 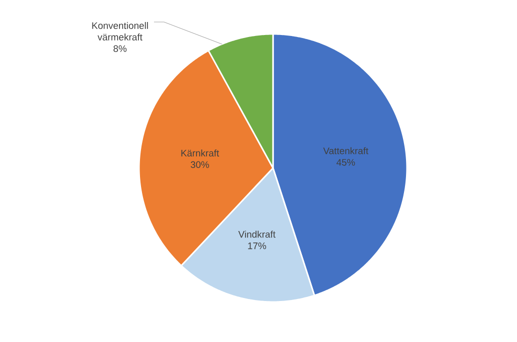 I want to click on data-label: 30%, so click(x=200, y=164).